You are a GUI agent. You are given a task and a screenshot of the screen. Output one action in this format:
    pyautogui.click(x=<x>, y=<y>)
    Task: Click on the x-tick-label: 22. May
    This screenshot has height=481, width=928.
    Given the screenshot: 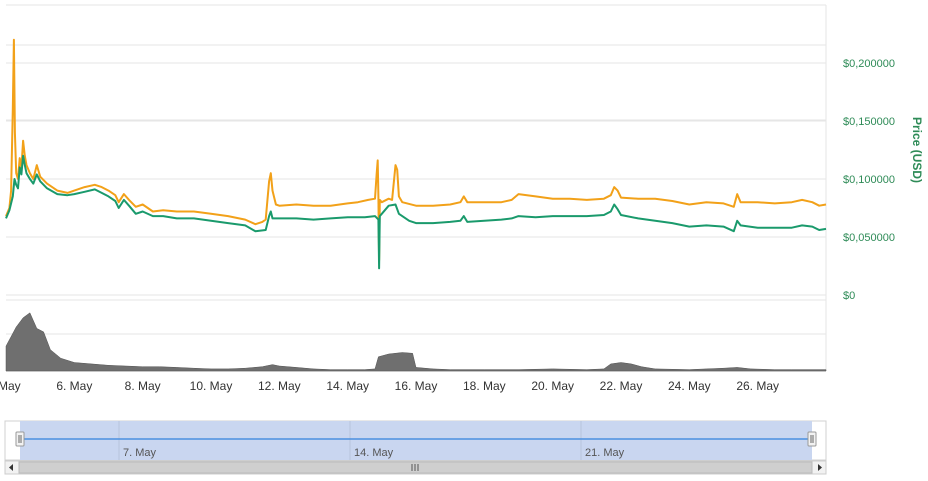 What is the action you would take?
    pyautogui.click(x=621, y=386)
    